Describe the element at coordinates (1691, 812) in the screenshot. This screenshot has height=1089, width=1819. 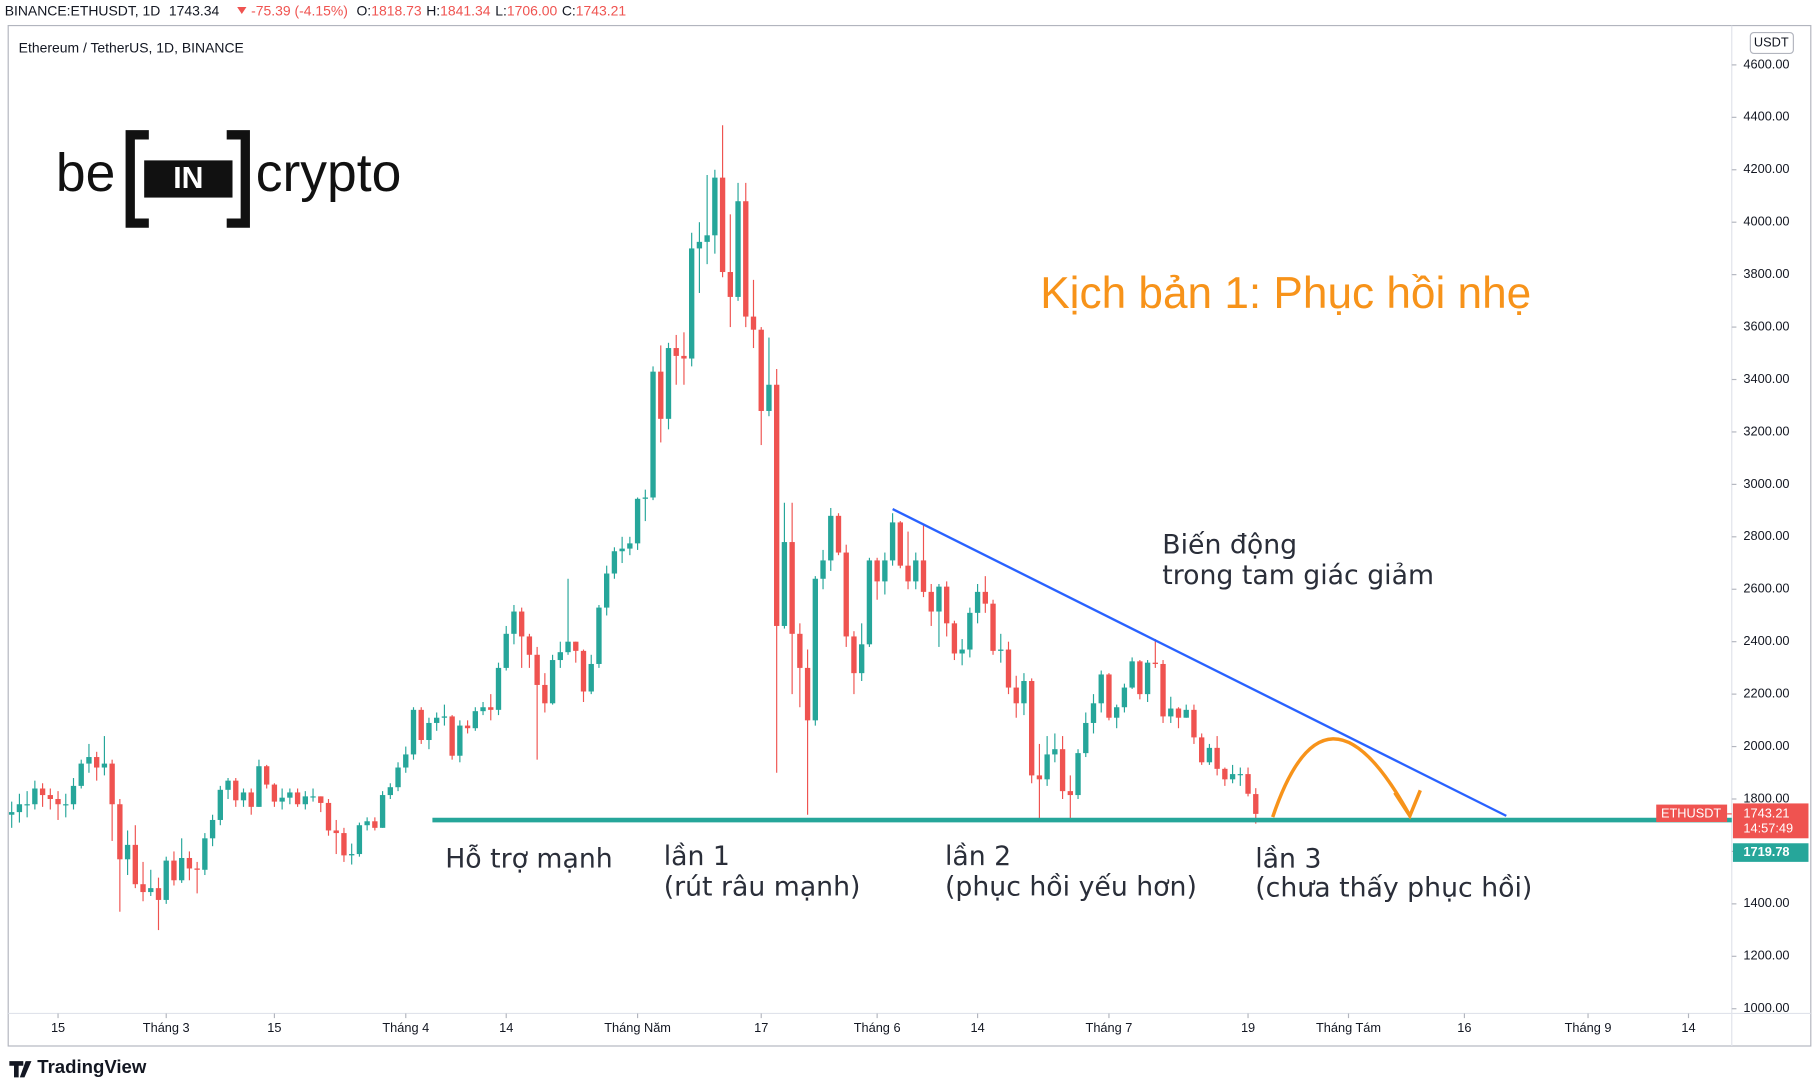
I see `symbol-label: ETHUSDT` at that location.